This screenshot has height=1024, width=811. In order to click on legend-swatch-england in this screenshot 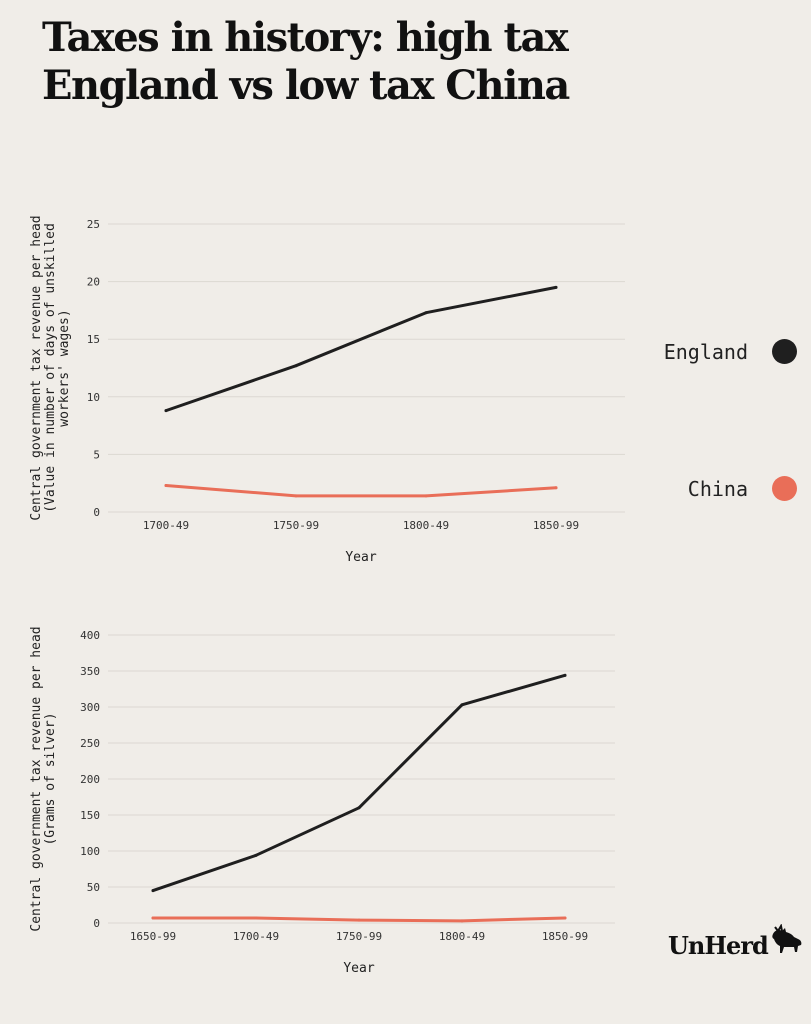, I will do `click(784, 351)`.